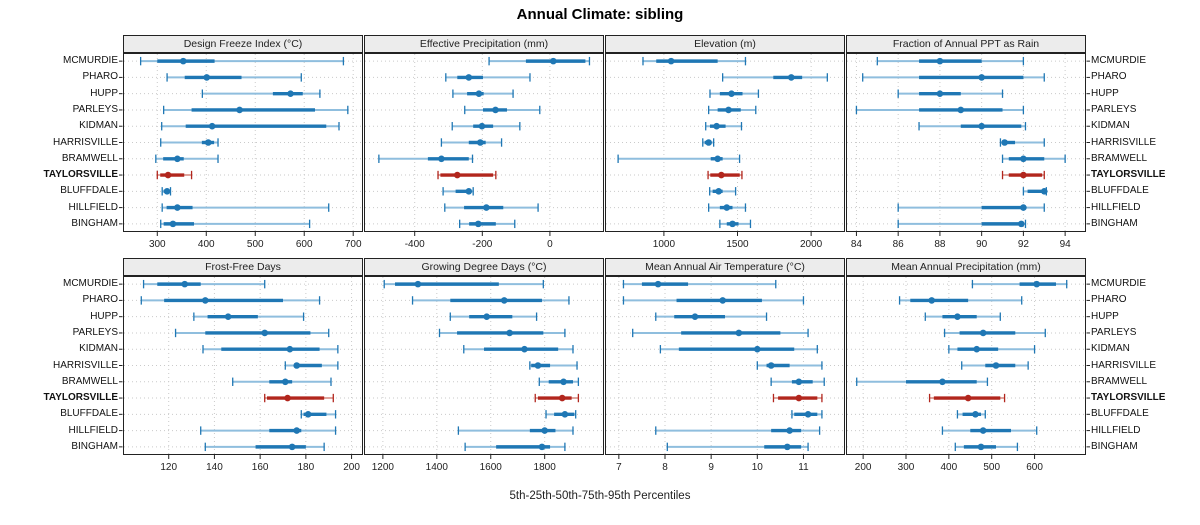 Image resolution: width=1200 pixels, height=525 pixels. I want to click on site-label-right-bingham: BINGHAM, so click(1114, 223).